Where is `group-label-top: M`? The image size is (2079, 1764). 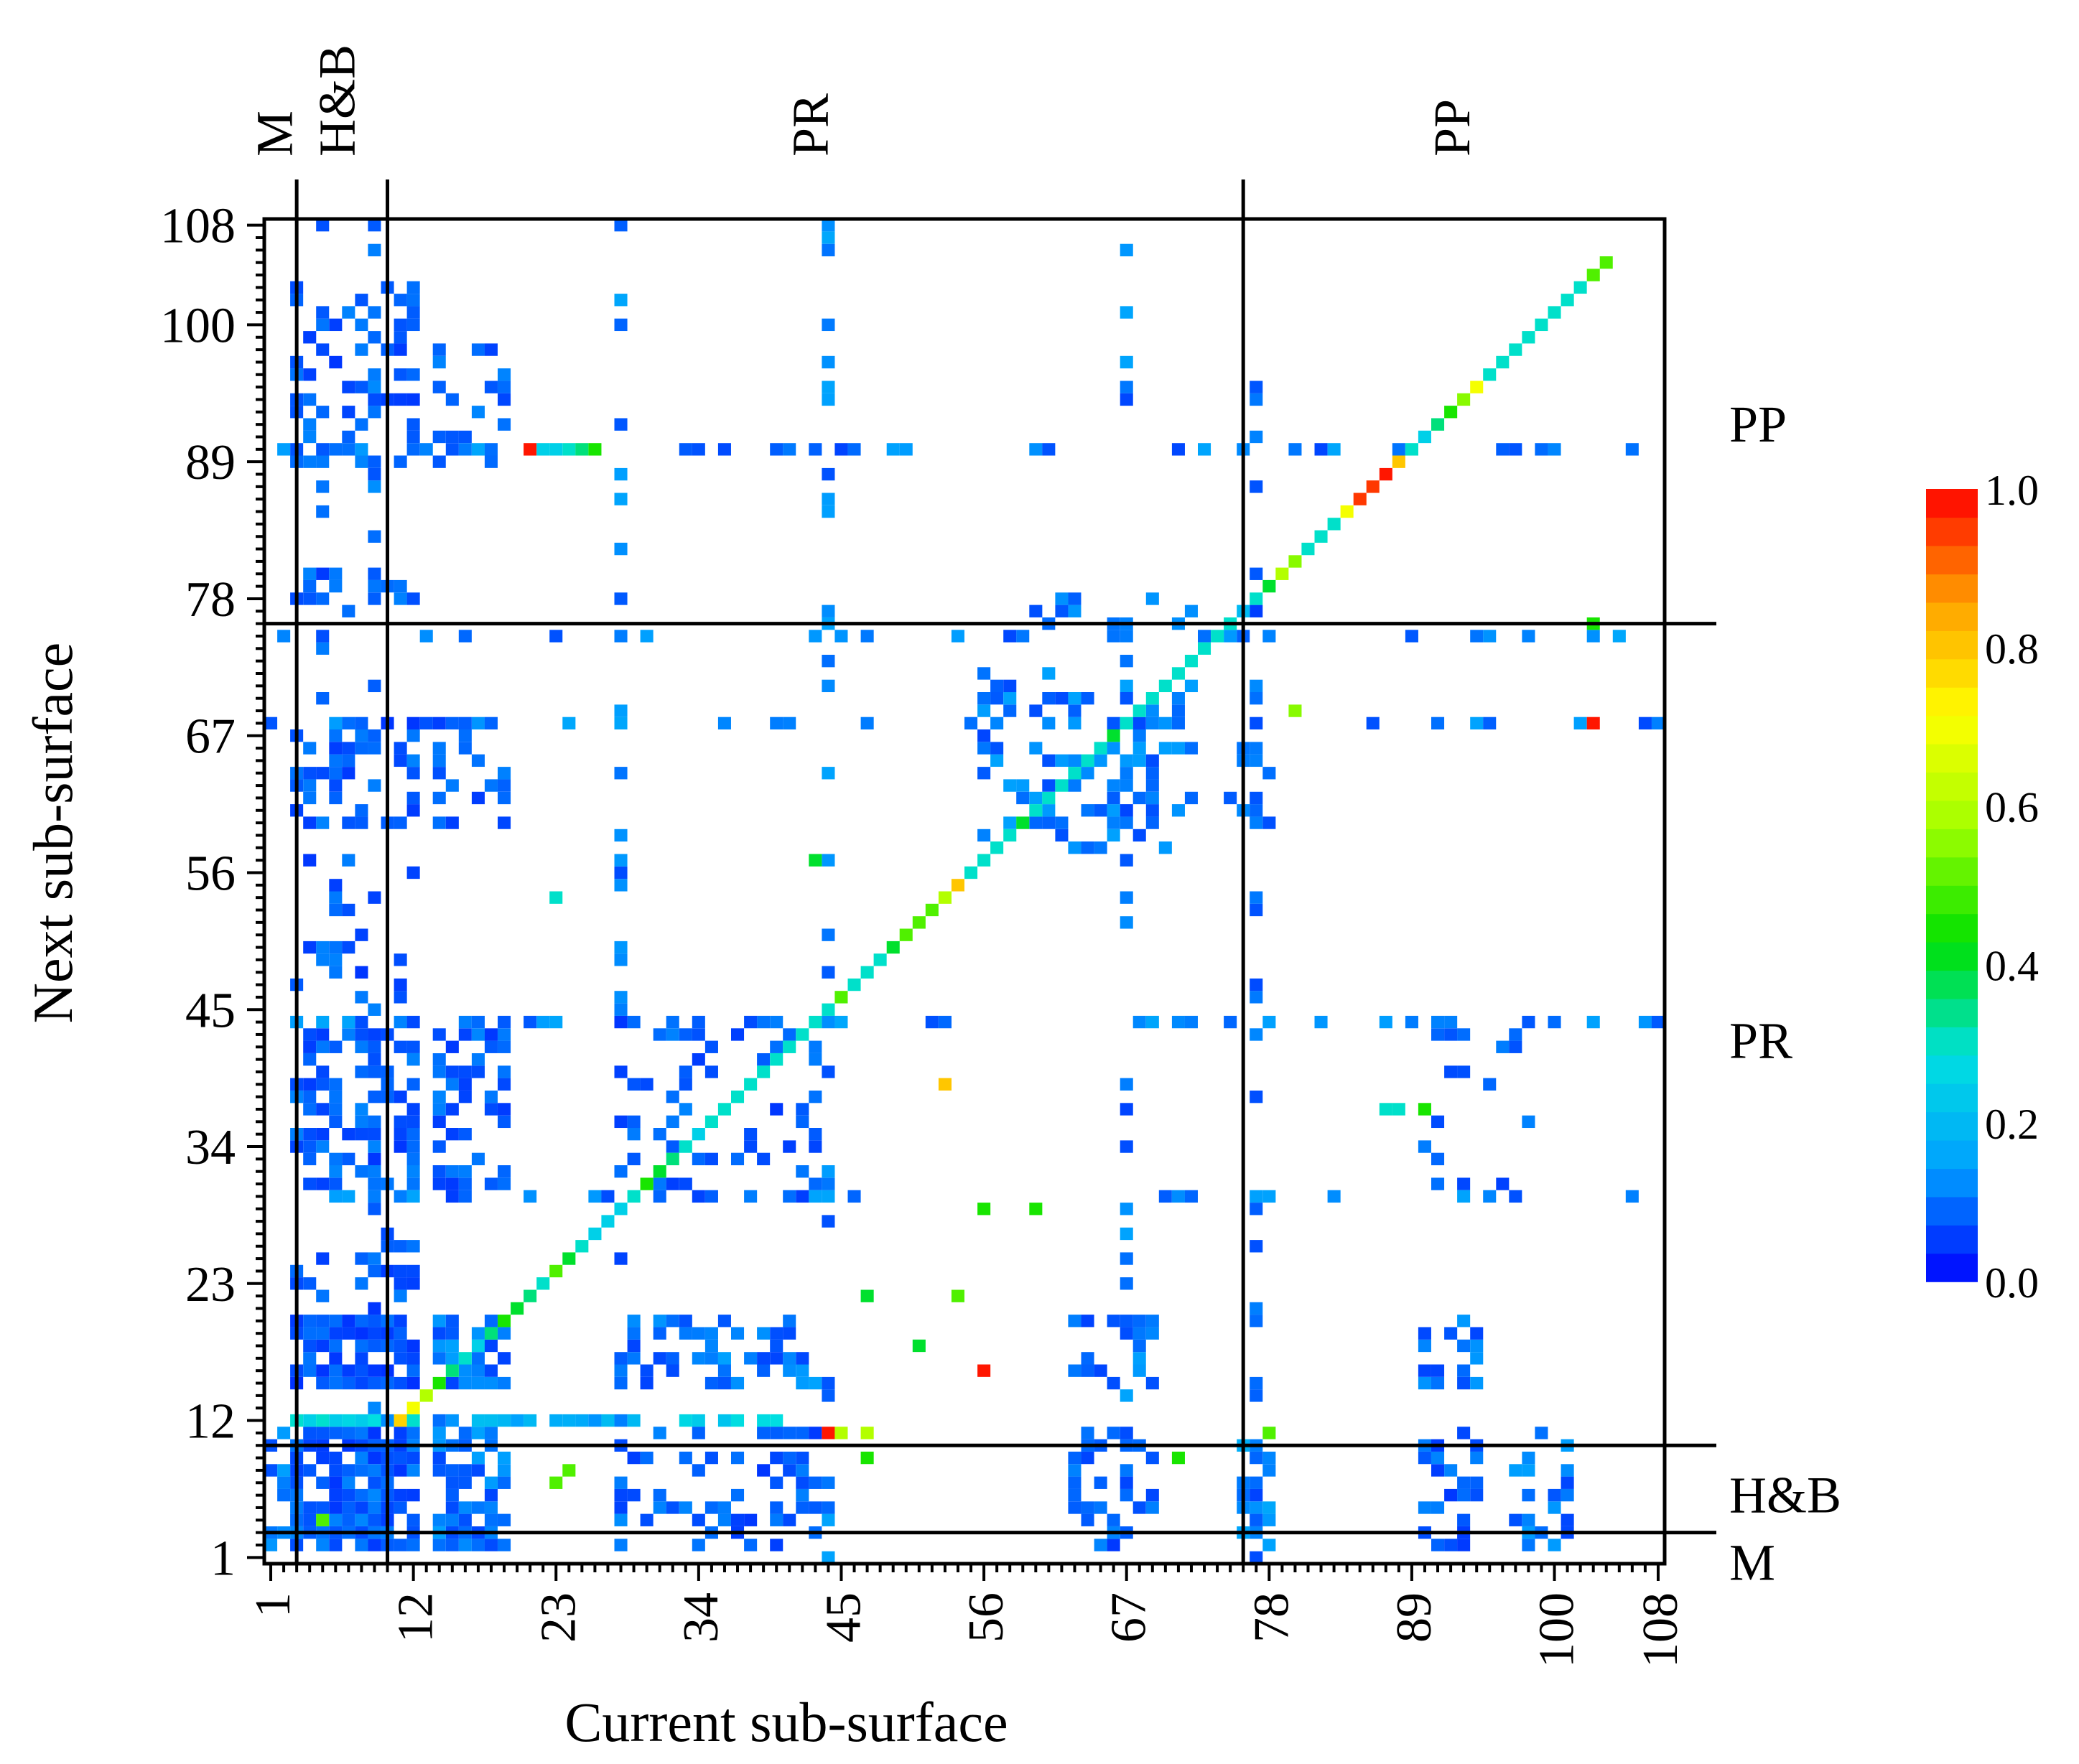
group-label-top: M is located at coordinates (275, 134).